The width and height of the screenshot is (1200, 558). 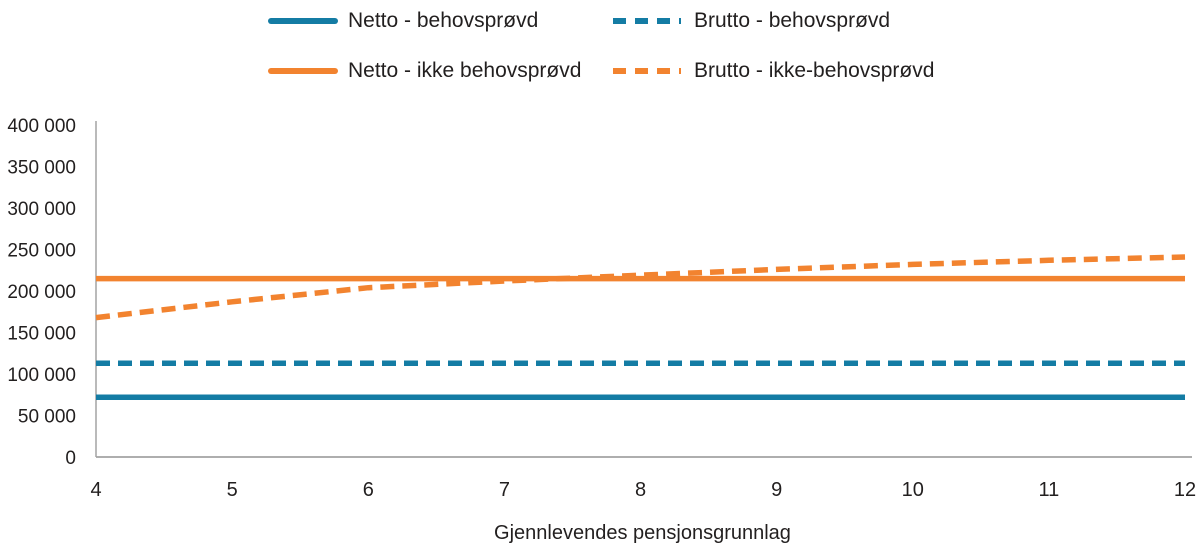 I want to click on x-tick-label: 9, so click(x=776, y=490).